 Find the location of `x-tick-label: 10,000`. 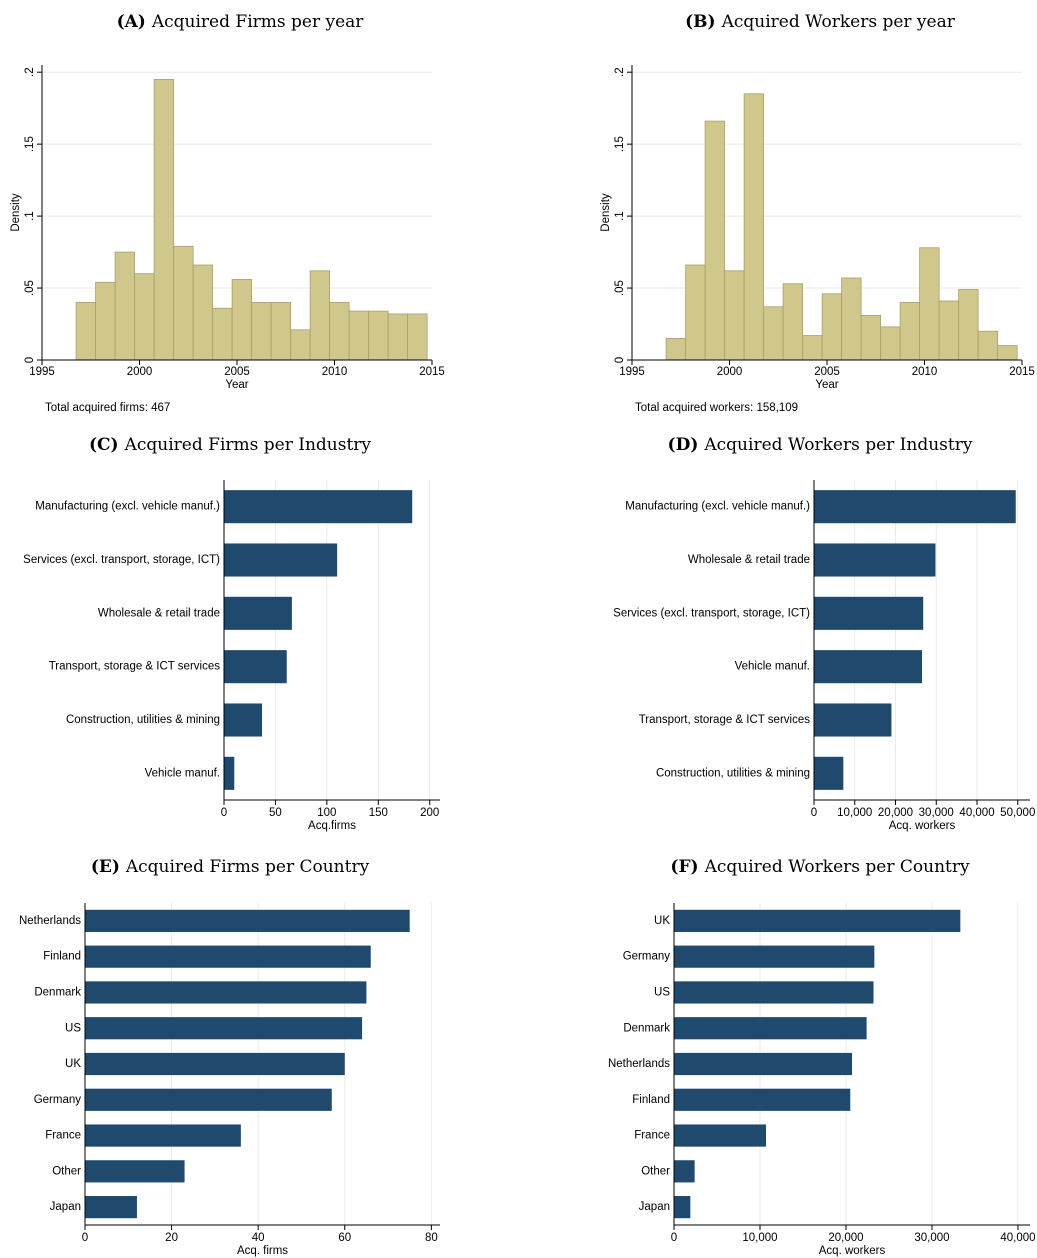

x-tick-label: 10,000 is located at coordinates (854, 813).